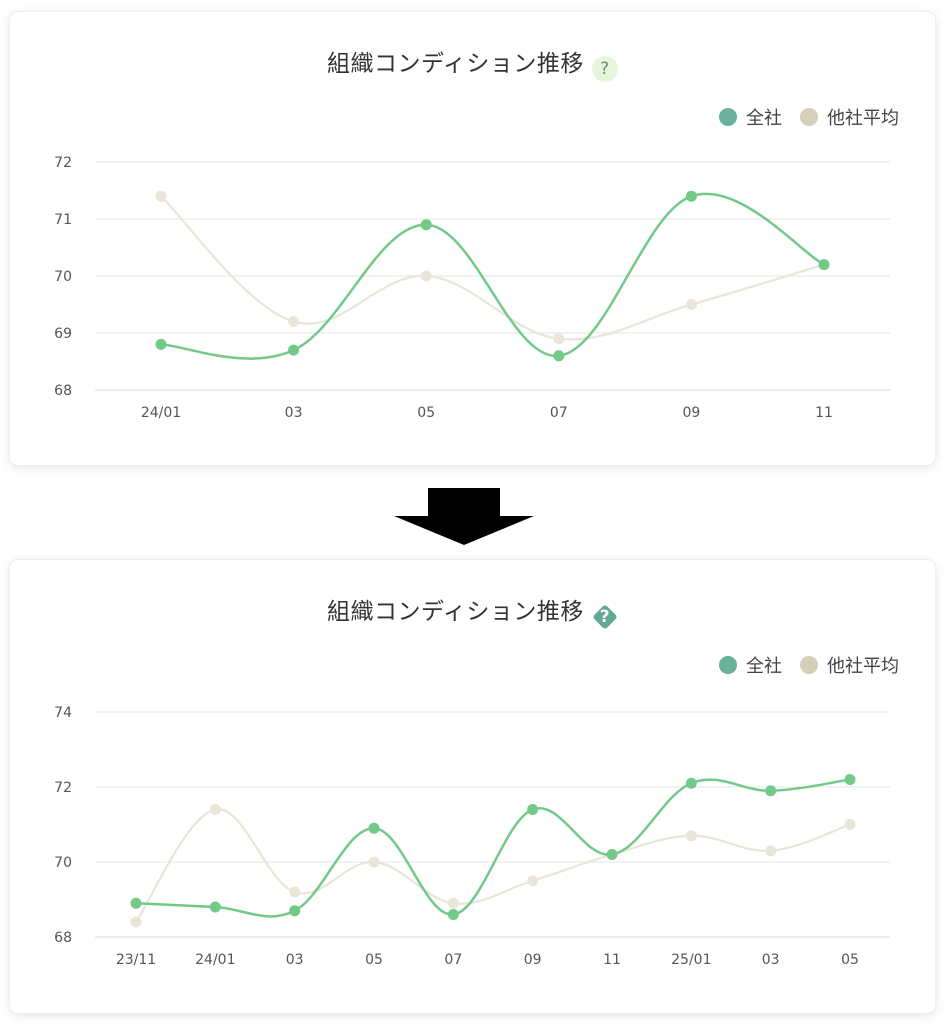 The image size is (945, 1024). I want to click on x-tick-label: 25/01, so click(691, 960).